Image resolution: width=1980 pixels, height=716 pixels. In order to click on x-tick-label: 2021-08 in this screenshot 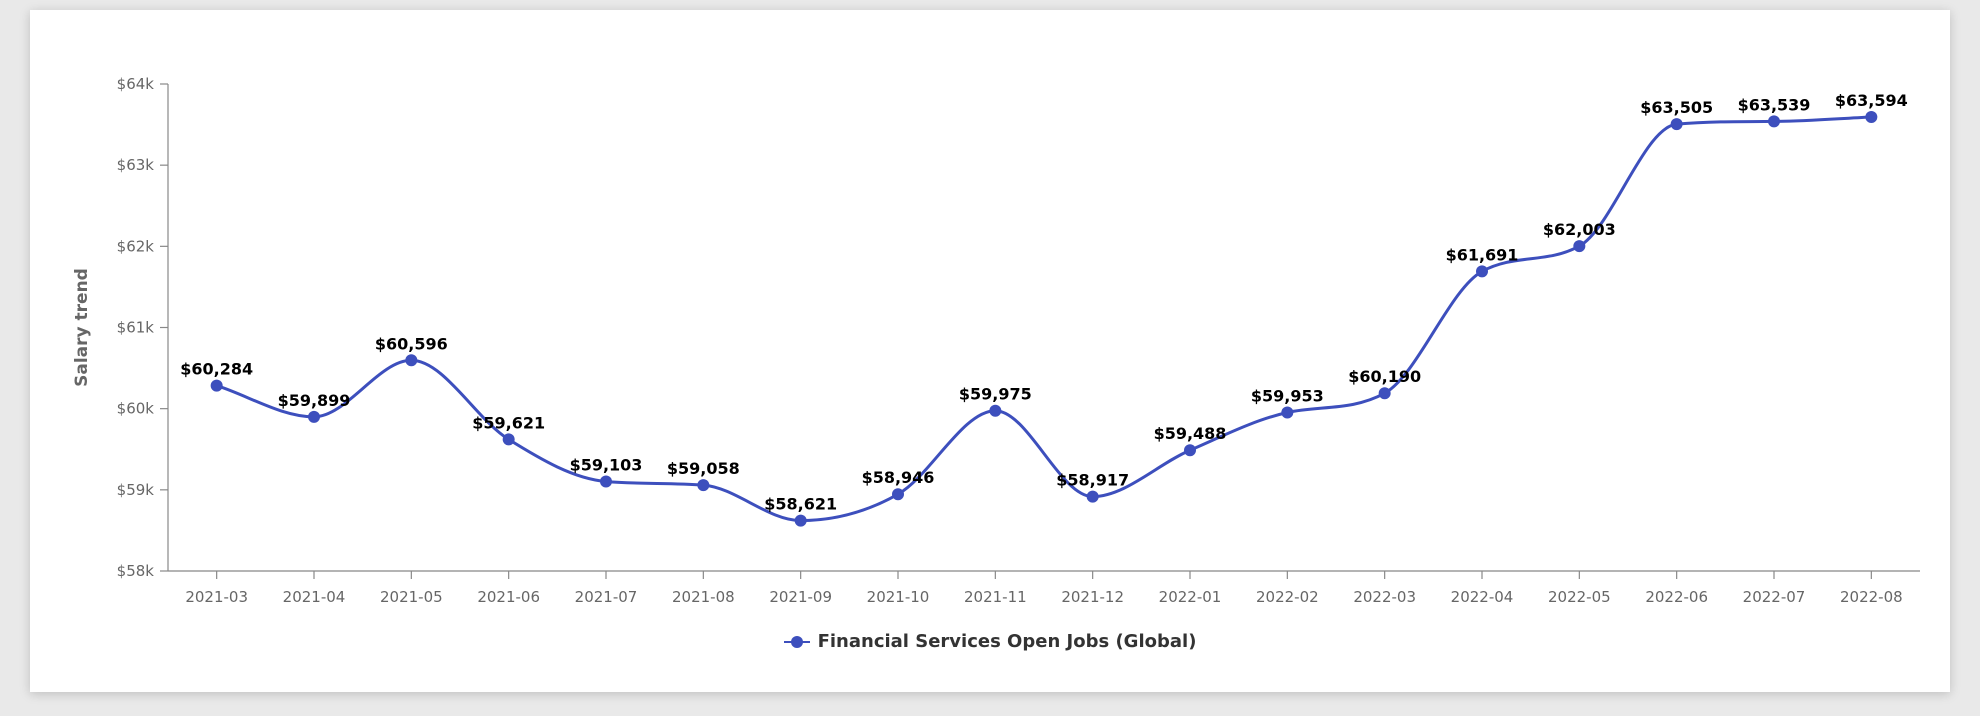, I will do `click(703, 597)`.